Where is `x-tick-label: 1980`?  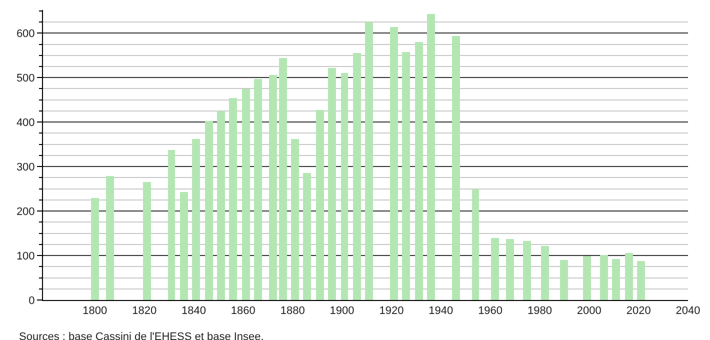 x-tick-label: 1980 is located at coordinates (539, 311).